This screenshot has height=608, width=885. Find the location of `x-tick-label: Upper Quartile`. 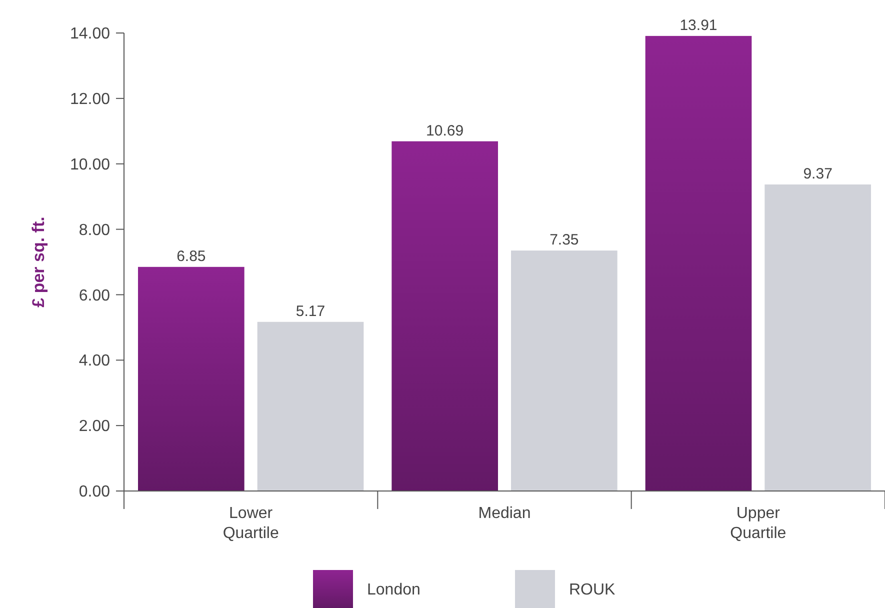

x-tick-label: Upper Quartile is located at coordinates (758, 523).